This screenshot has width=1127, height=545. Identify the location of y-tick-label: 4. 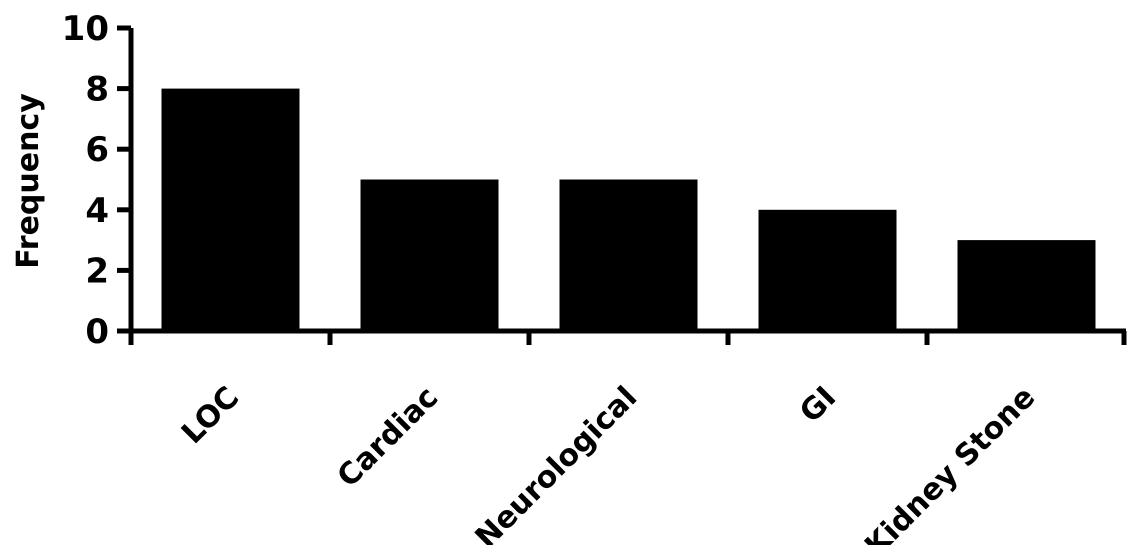
(97, 211).